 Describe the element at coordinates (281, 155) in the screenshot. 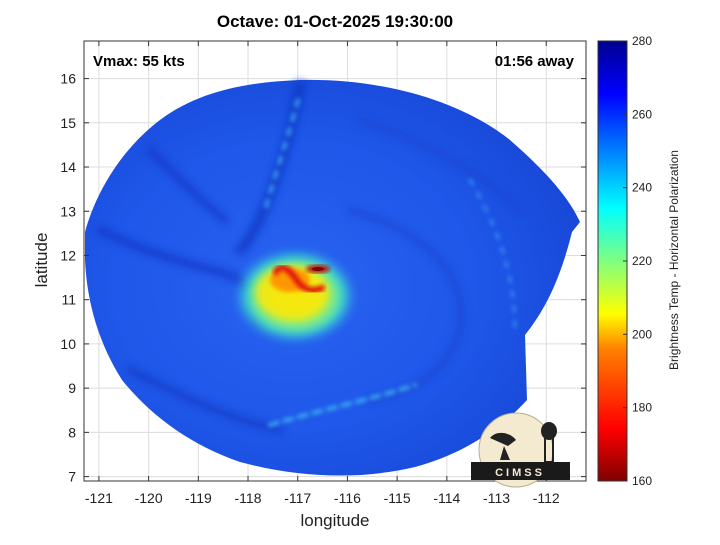

I see `cyan-streak-north` at that location.